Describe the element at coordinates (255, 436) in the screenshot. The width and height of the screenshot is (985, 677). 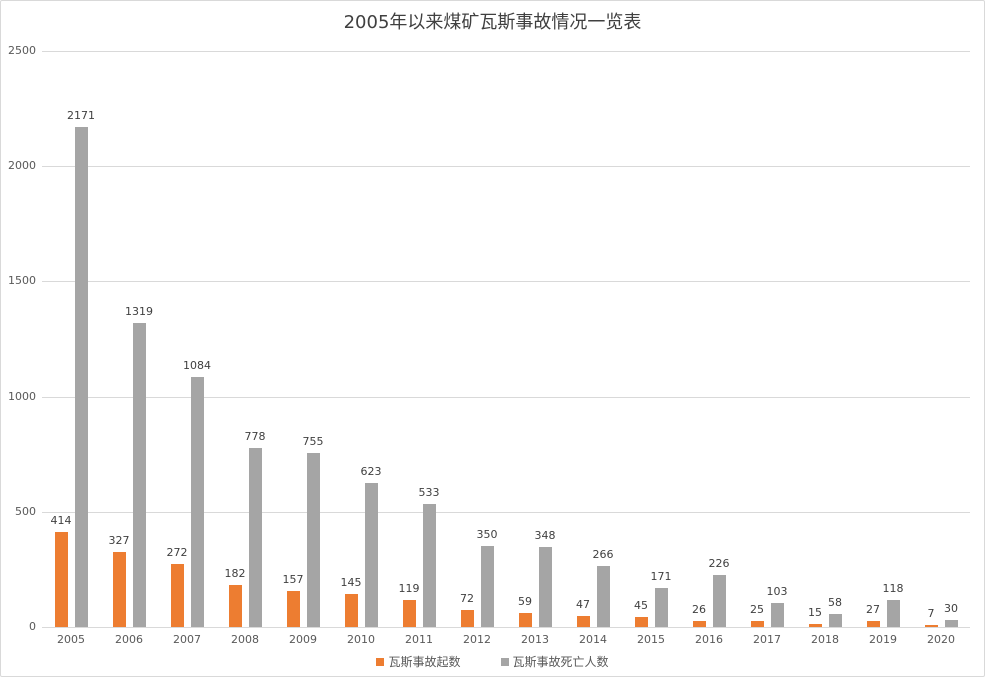
I see `data-label: 778` at that location.